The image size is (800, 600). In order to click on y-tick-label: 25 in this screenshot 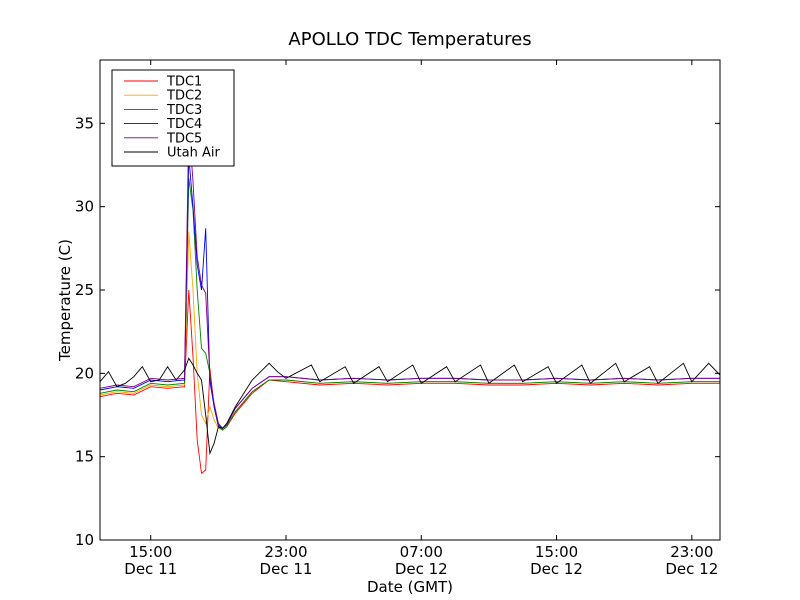, I will do `click(84, 290)`.